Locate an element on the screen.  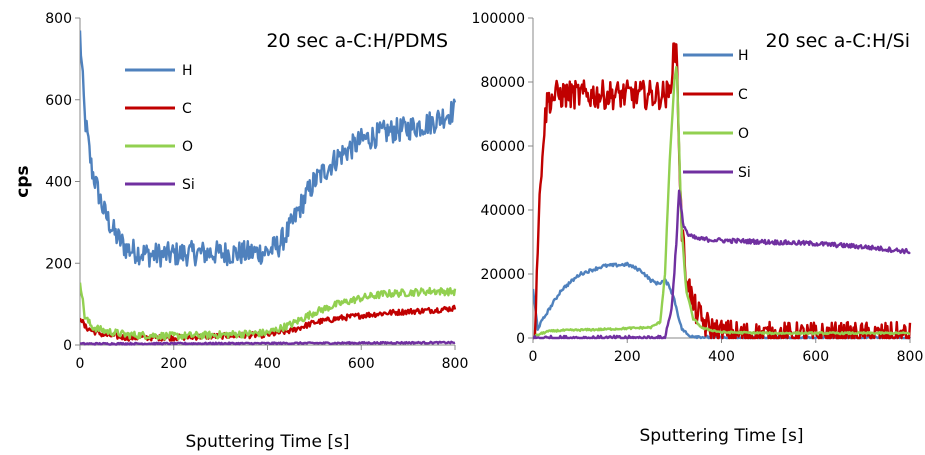
y-tick-label: 600 is located at coordinates (58, 101).